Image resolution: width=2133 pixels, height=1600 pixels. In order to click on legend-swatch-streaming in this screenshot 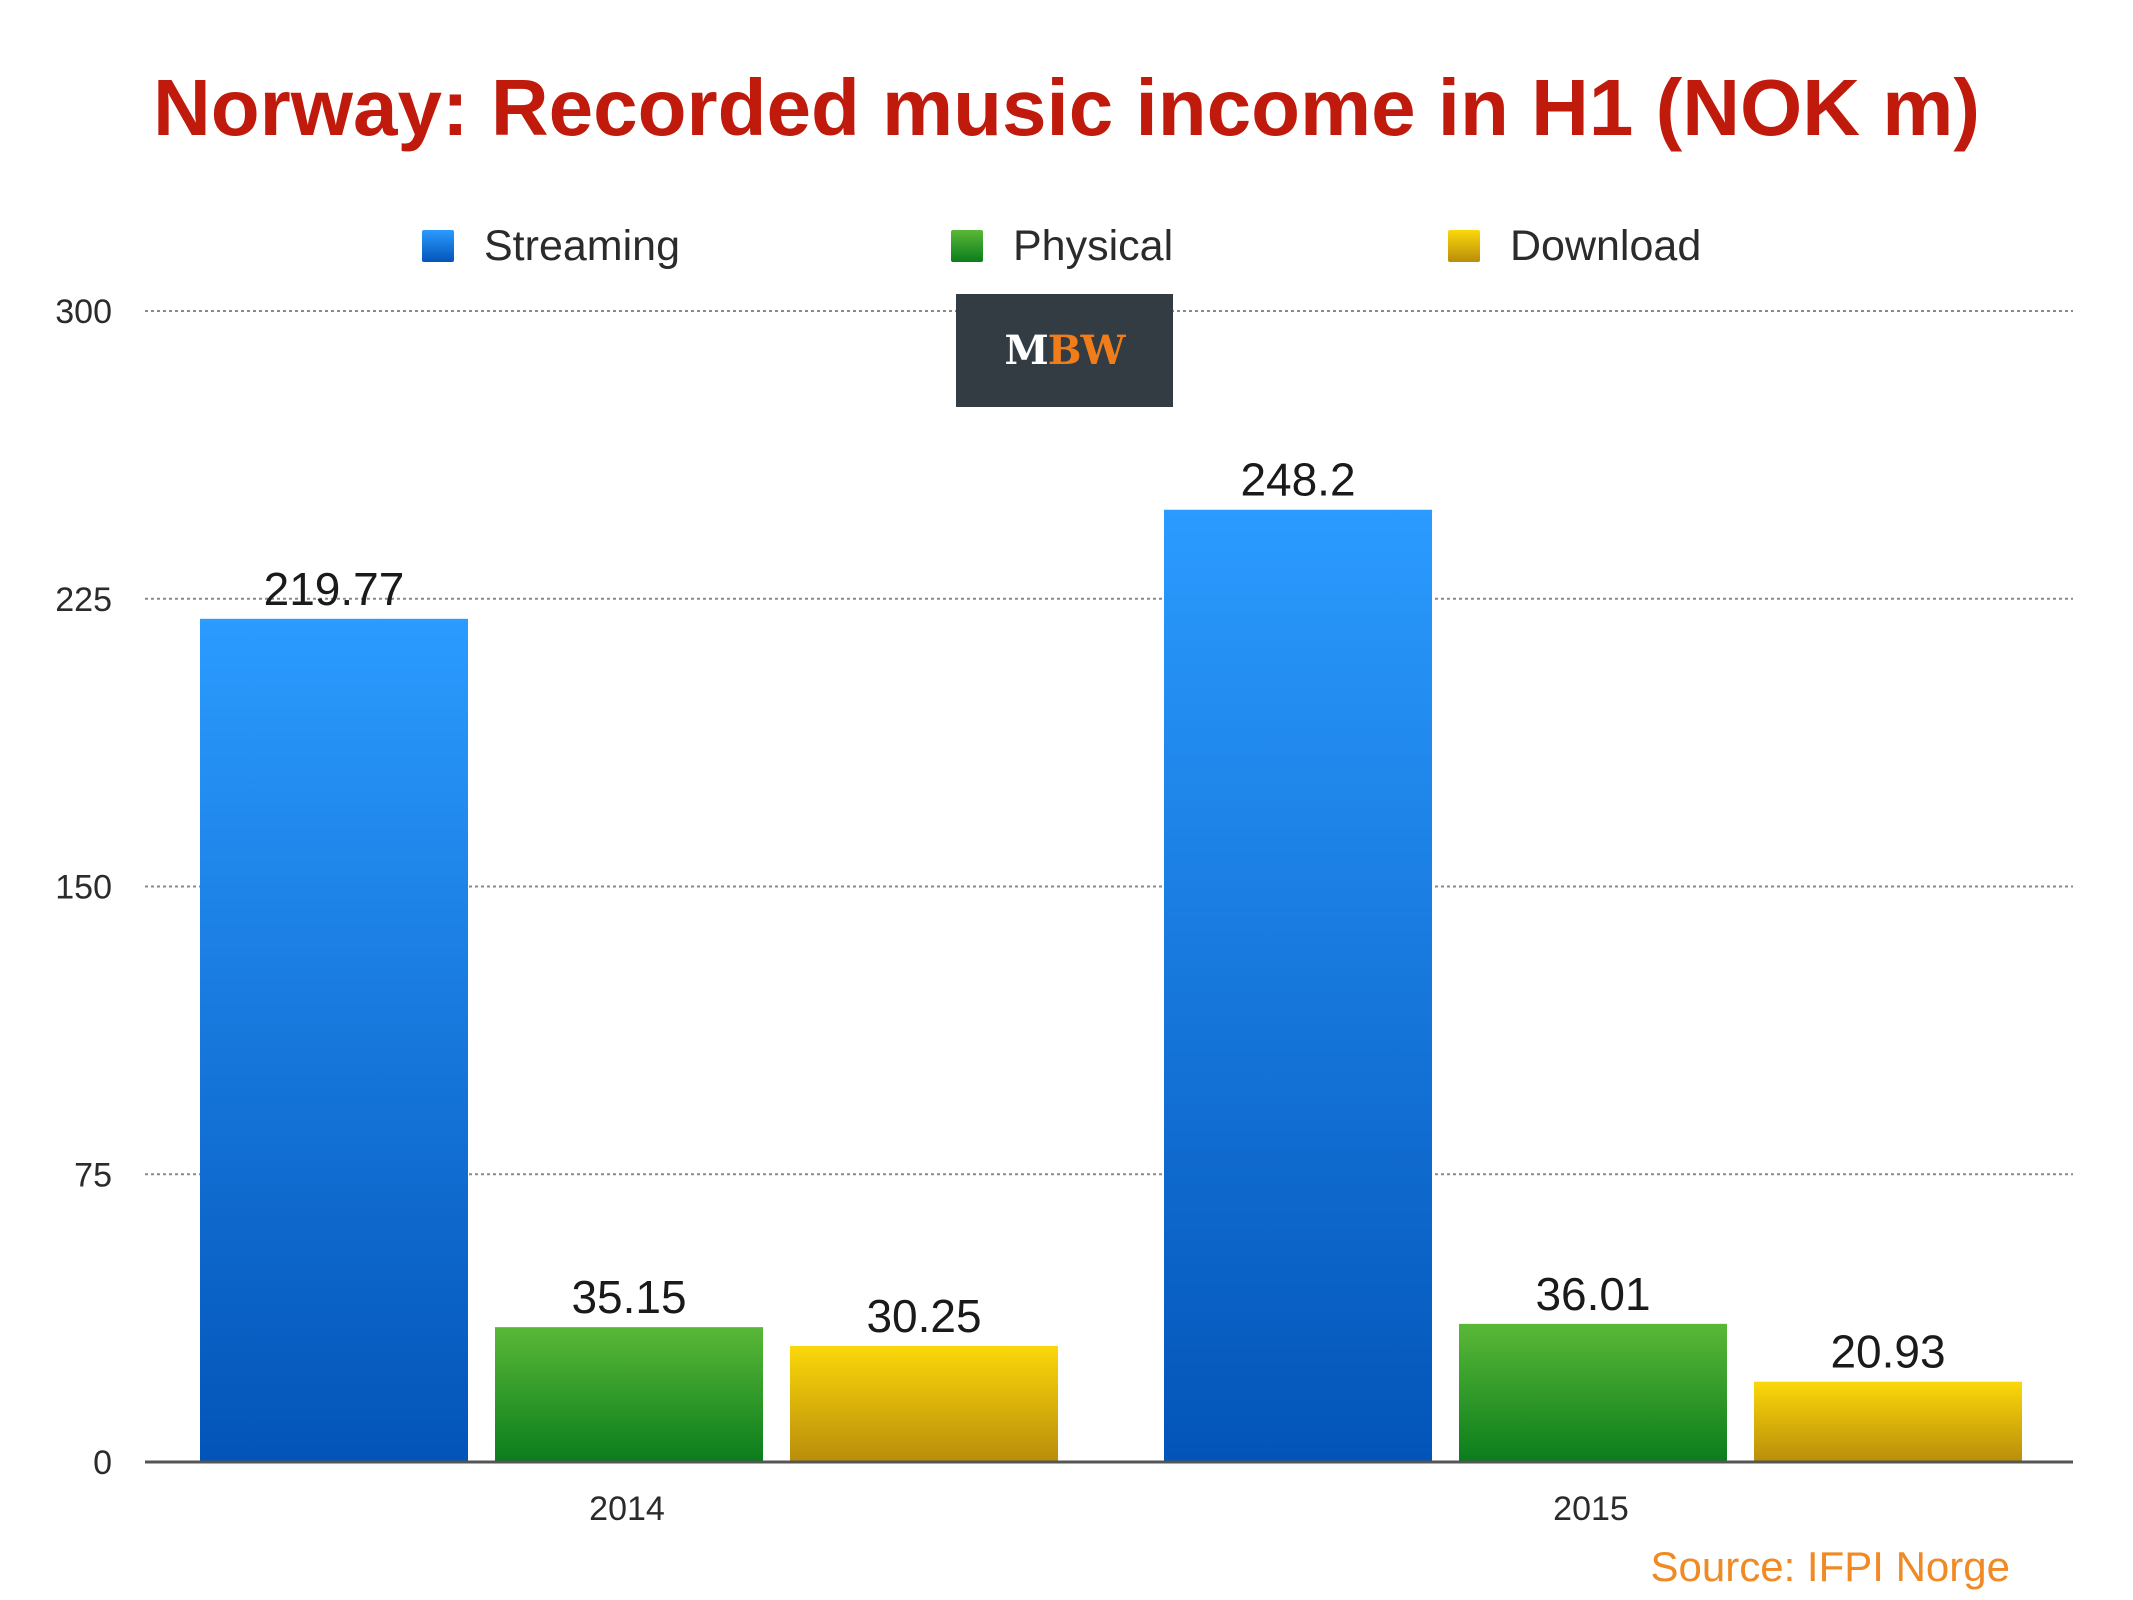, I will do `click(438, 246)`.